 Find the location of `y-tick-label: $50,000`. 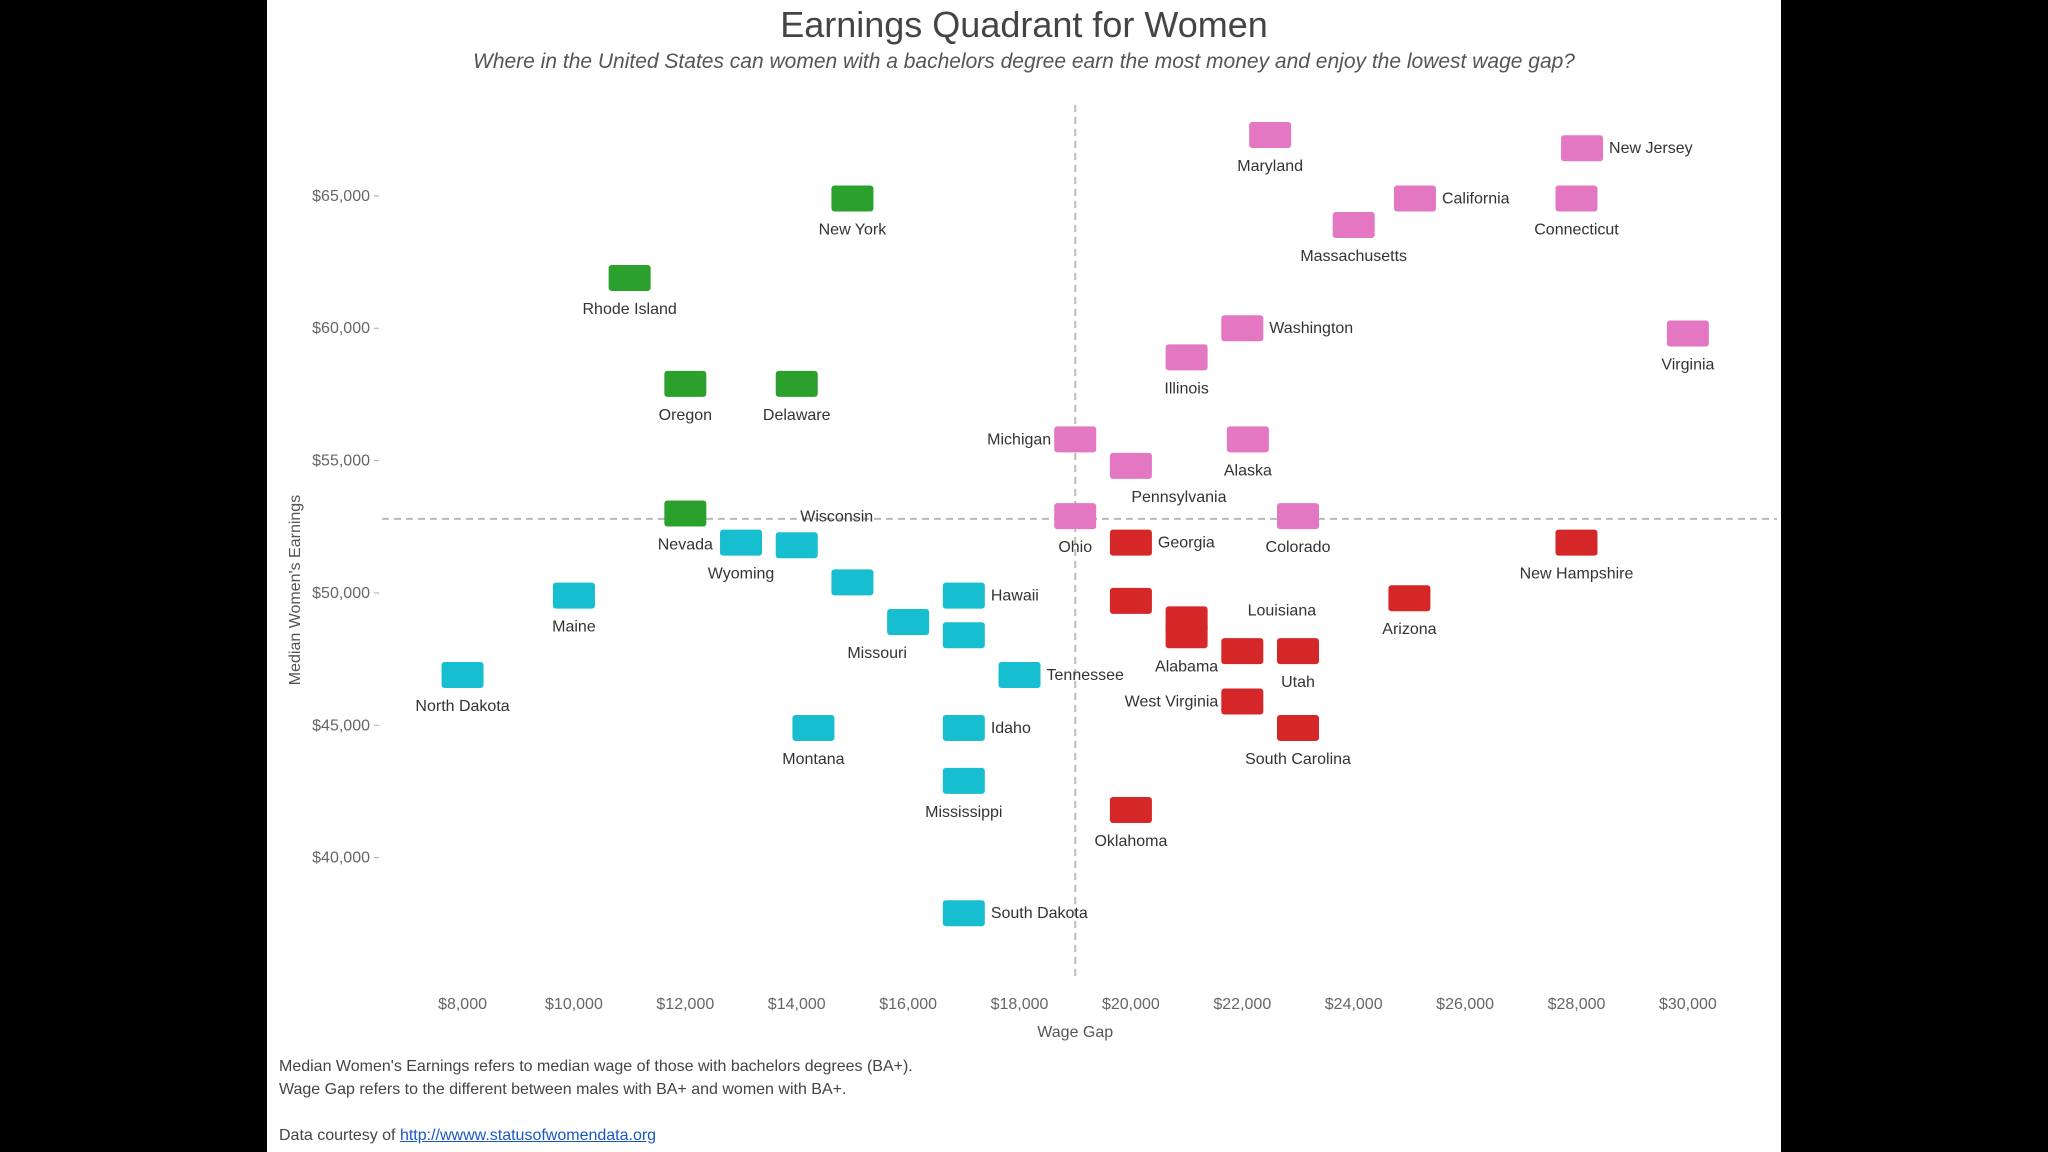

y-tick-label: $50,000 is located at coordinates (341, 593).